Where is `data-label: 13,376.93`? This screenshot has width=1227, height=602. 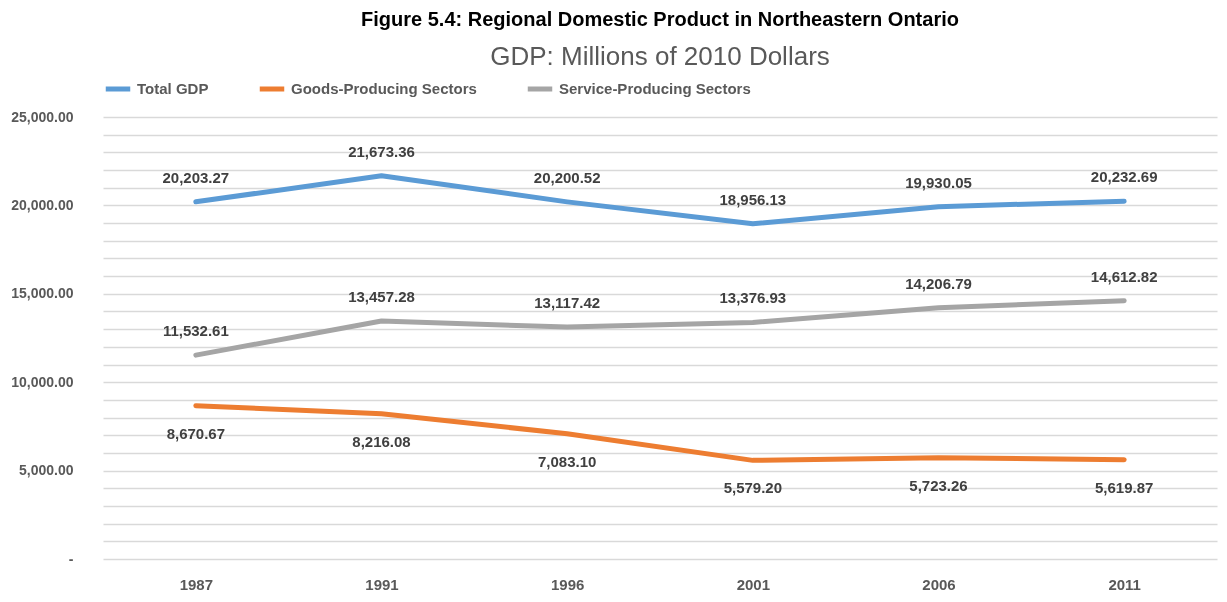
data-label: 13,376.93 is located at coordinates (753, 298).